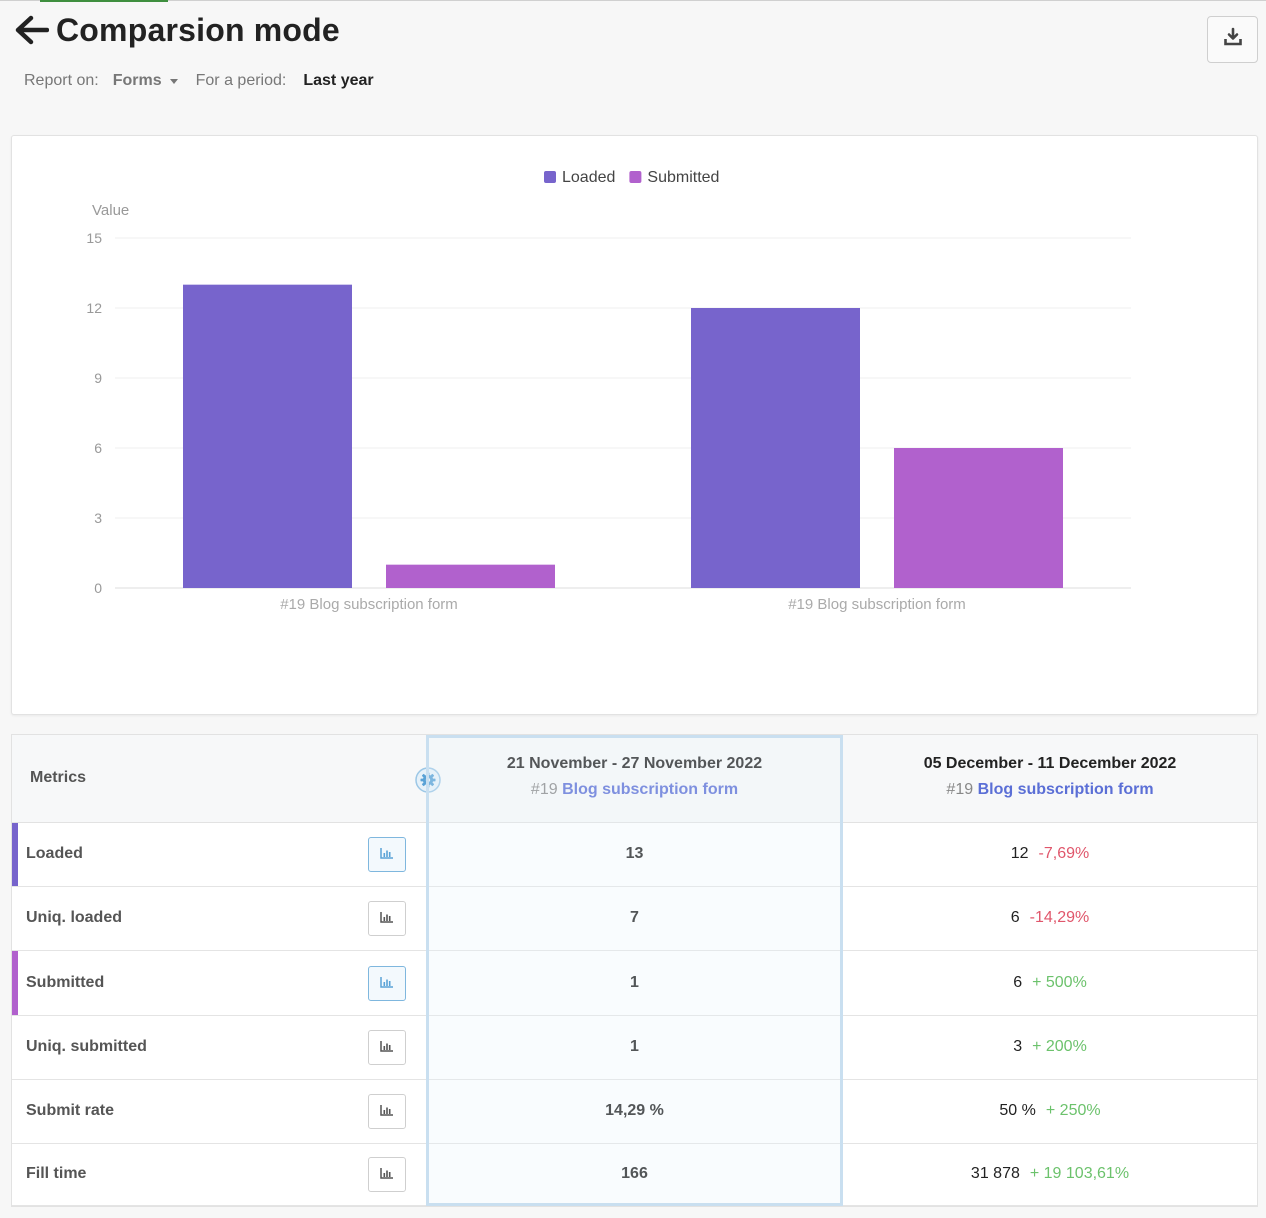 The height and width of the screenshot is (1218, 1266). I want to click on form-id-2: #19, so click(960, 789).